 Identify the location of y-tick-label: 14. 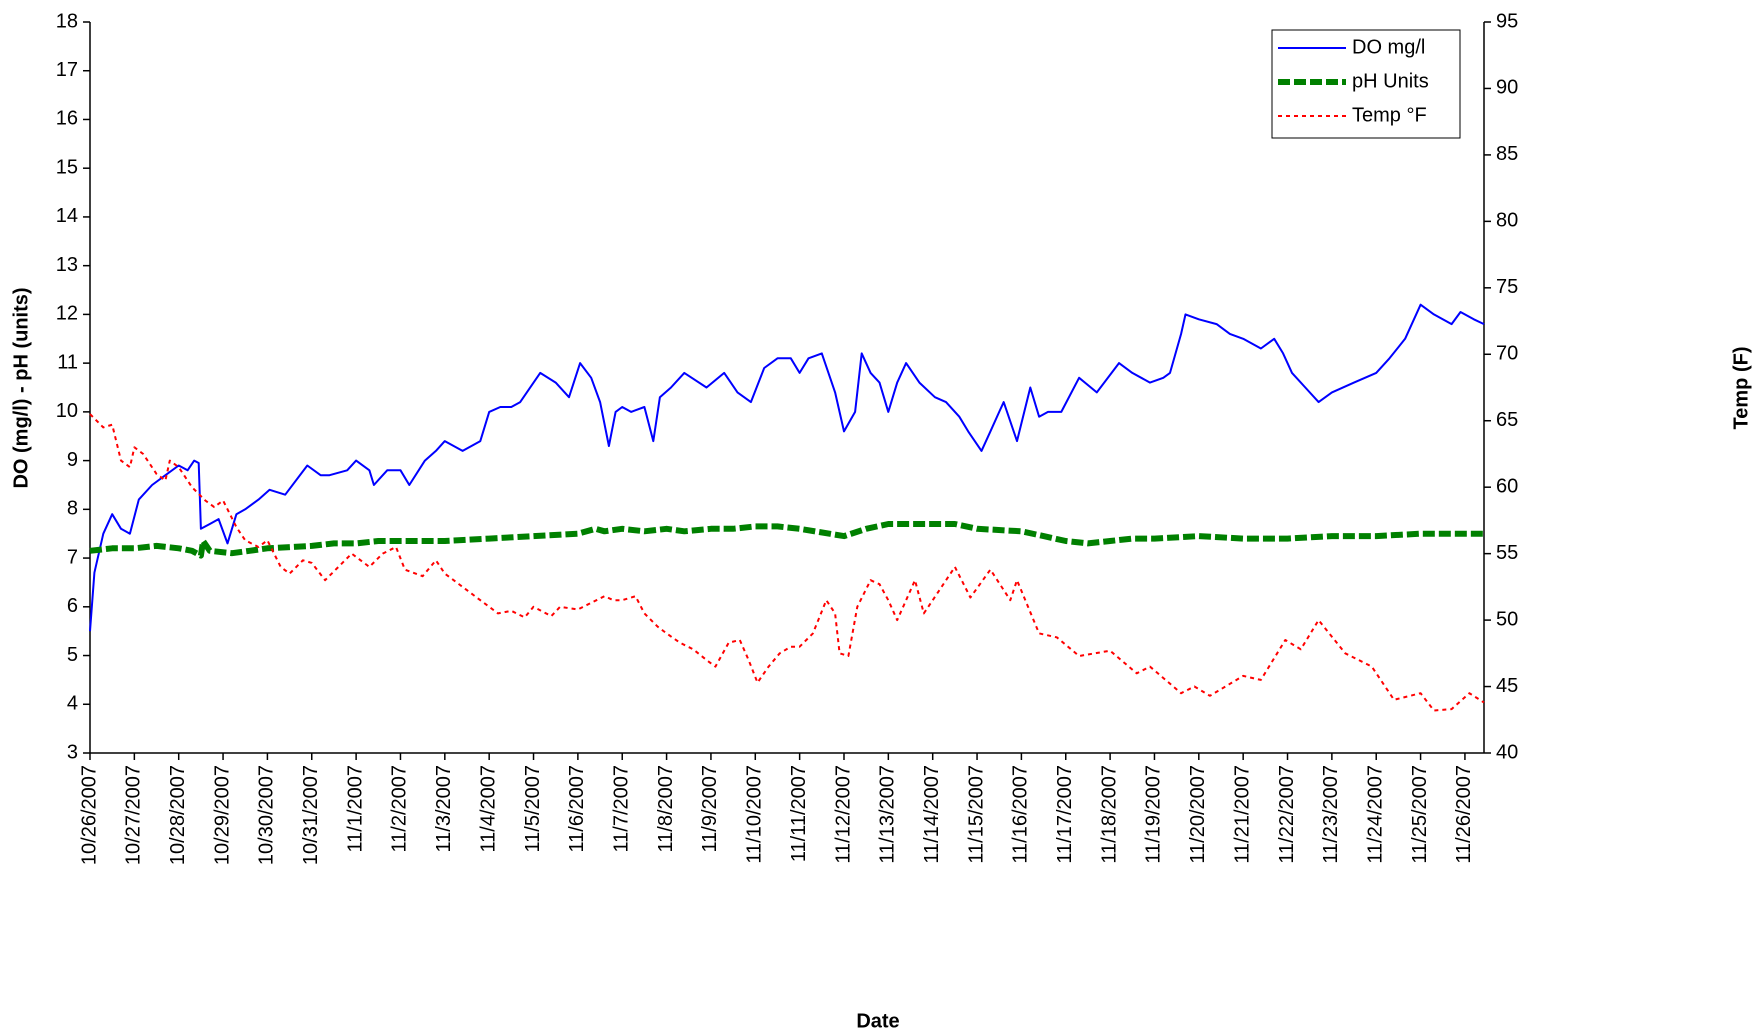
(67, 216).